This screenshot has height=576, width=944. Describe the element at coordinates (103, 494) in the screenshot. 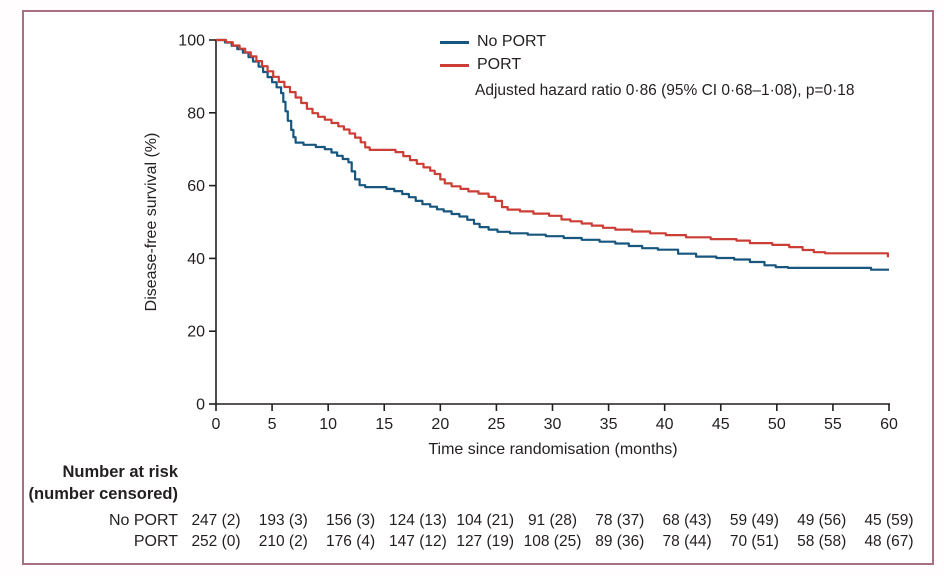

I see `risk-header-line2: (number censored)` at that location.